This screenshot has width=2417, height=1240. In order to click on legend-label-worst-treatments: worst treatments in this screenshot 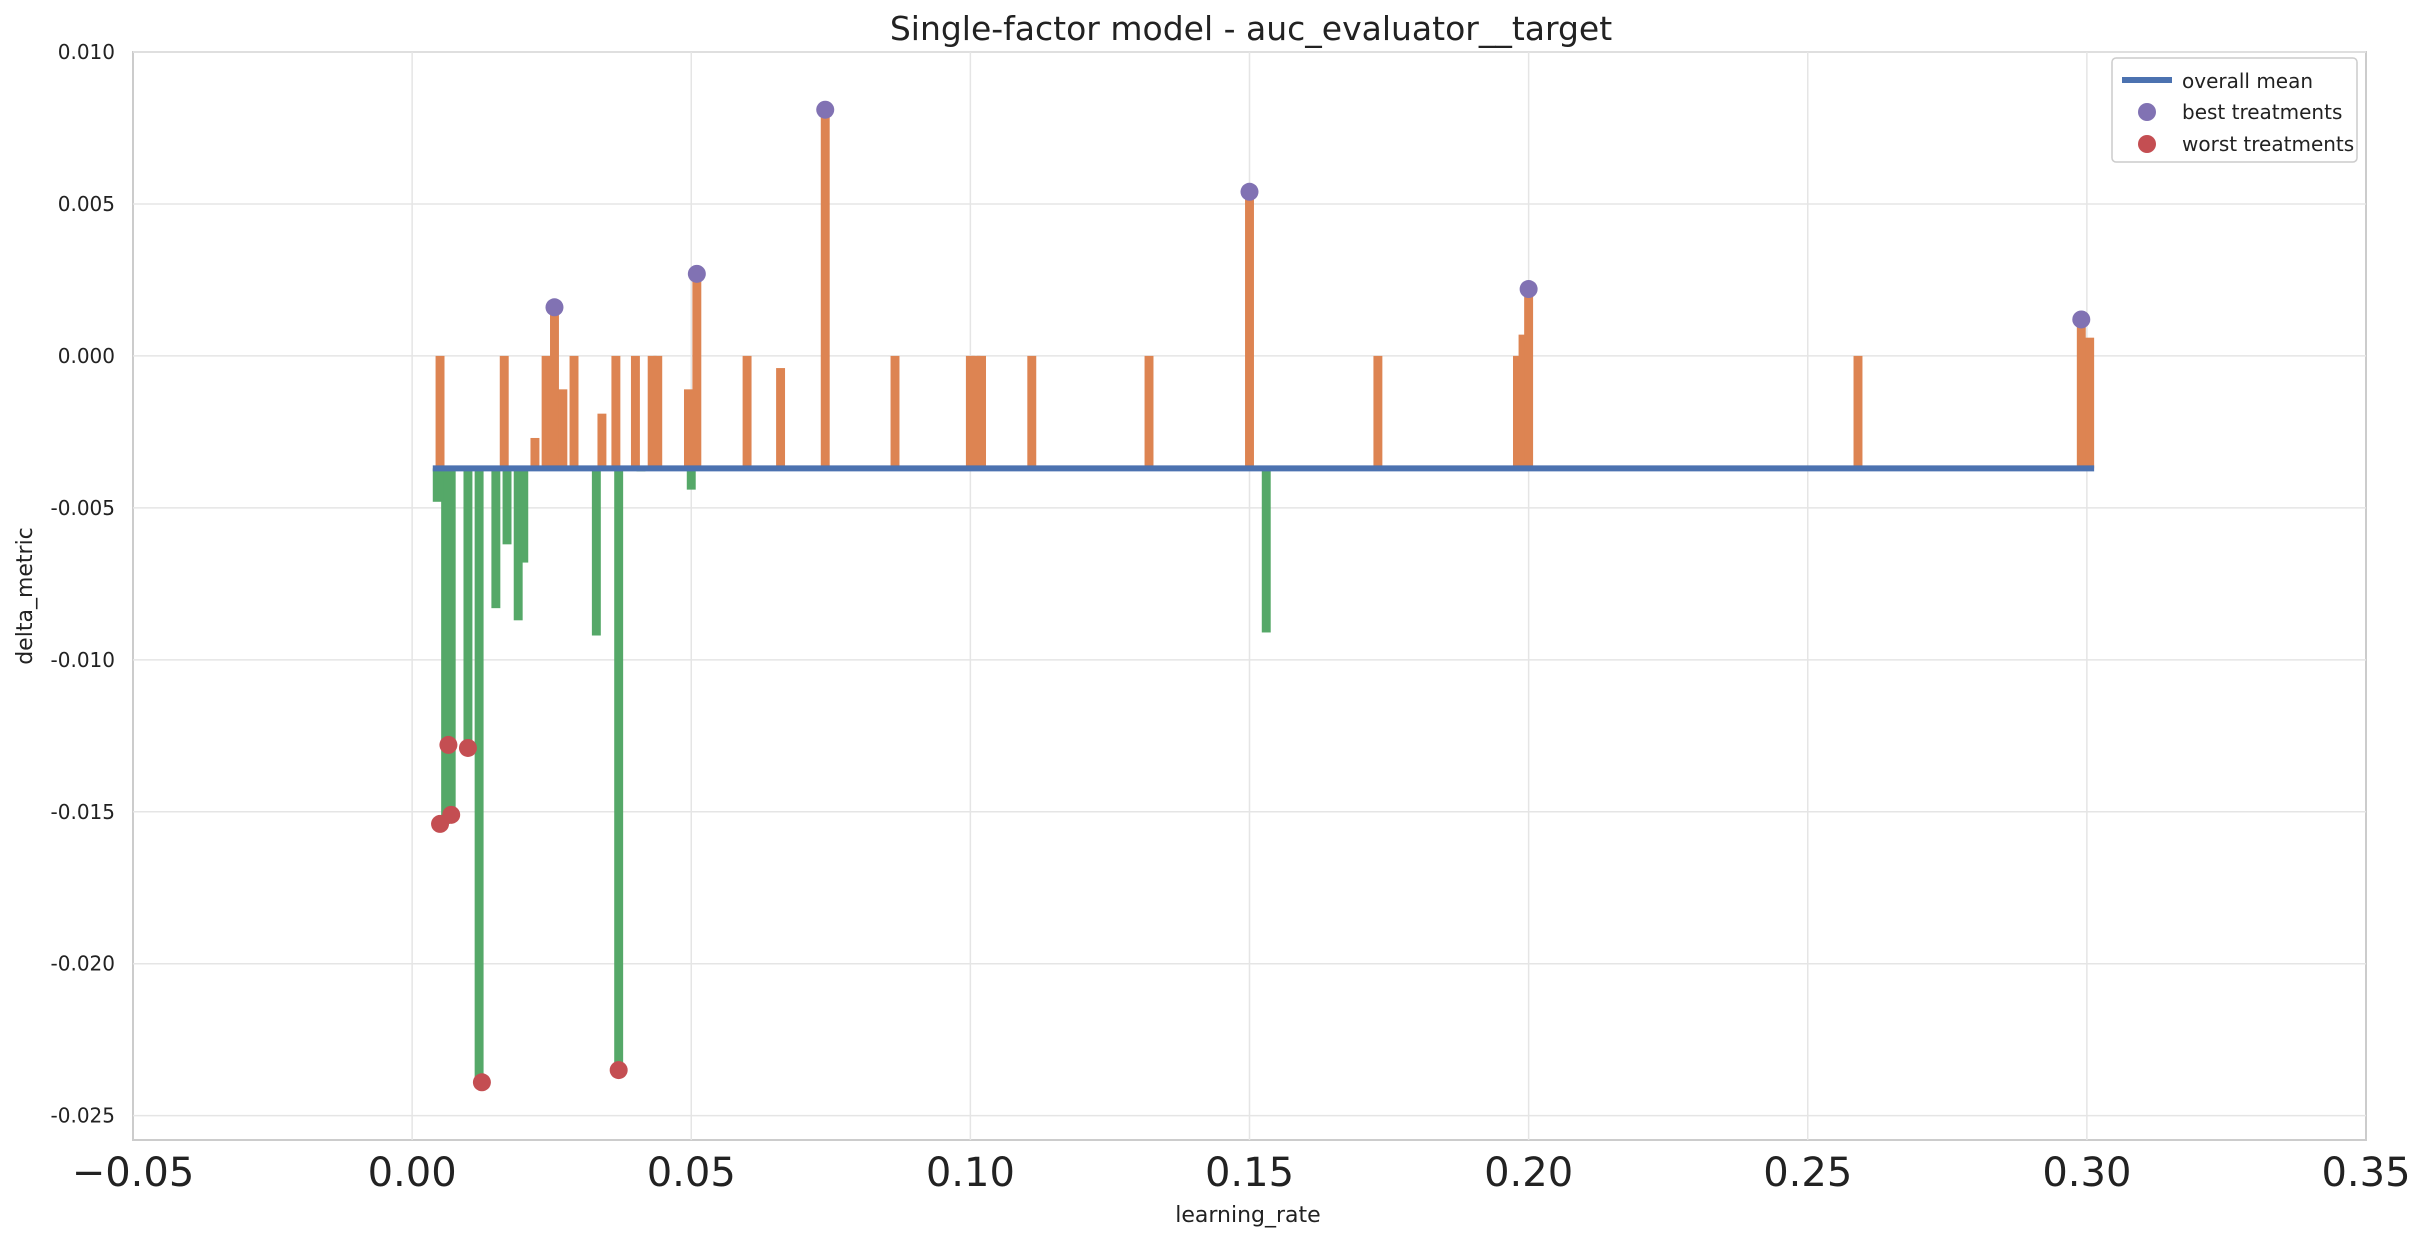, I will do `click(2268, 144)`.